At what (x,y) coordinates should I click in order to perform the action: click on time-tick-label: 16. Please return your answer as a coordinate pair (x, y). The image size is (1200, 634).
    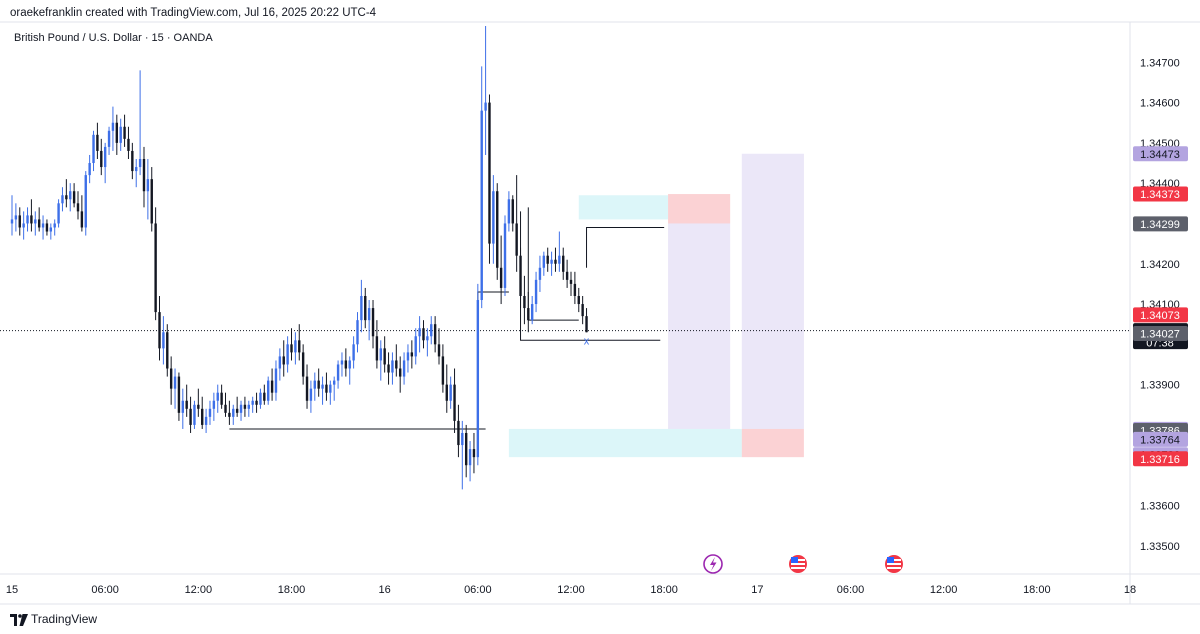
    Looking at the image, I should click on (385, 590).